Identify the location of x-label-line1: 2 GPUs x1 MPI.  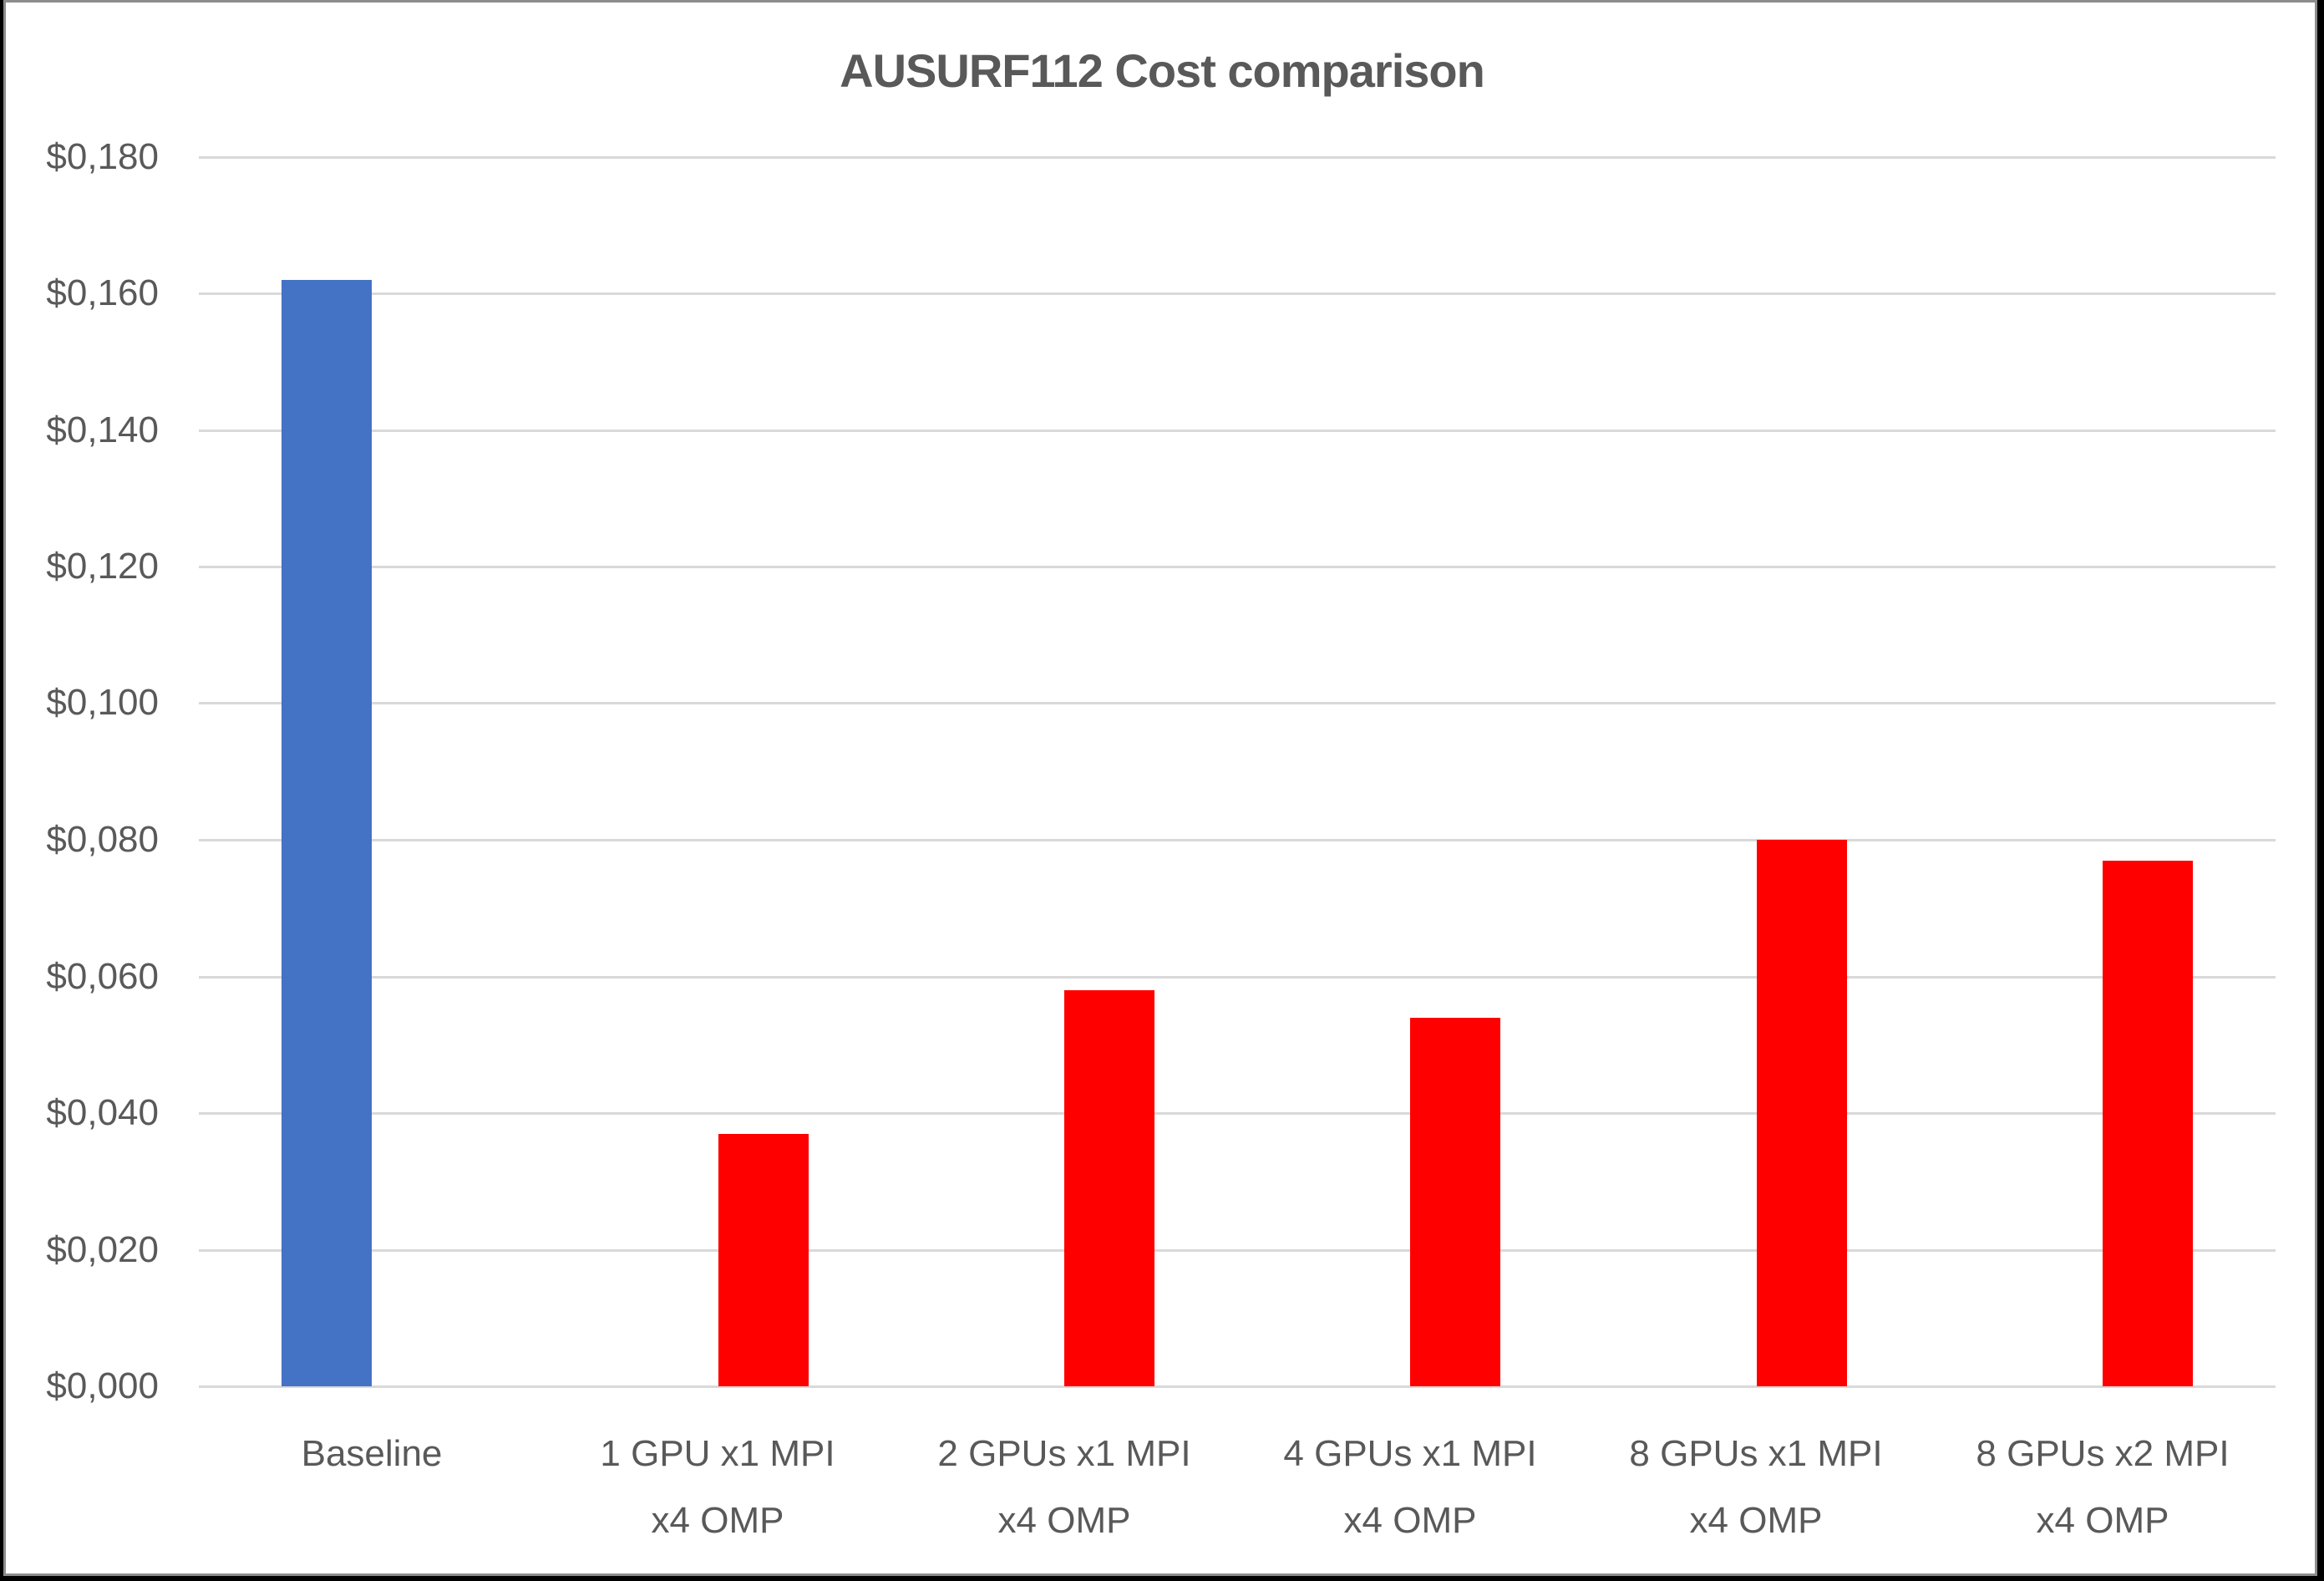
(1064, 1453).